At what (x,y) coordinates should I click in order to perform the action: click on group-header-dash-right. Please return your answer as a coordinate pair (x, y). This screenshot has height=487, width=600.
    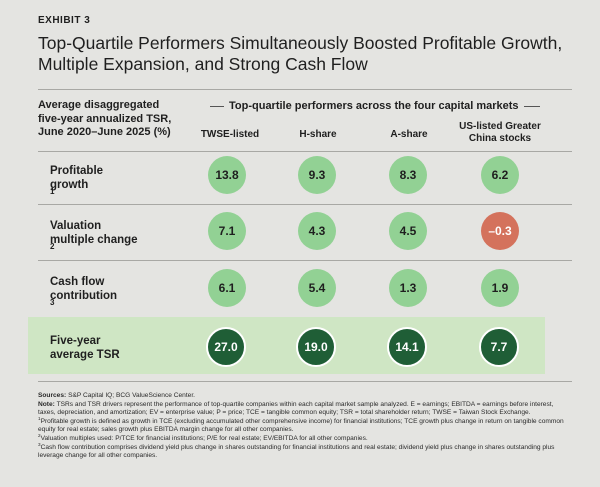
    Looking at the image, I should click on (531, 106).